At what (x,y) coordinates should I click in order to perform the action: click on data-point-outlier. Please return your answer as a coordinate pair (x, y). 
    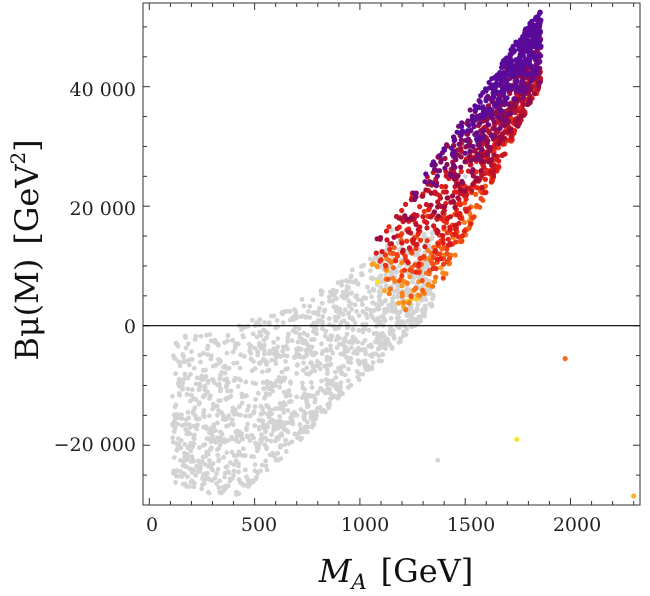
    Looking at the image, I should click on (517, 439).